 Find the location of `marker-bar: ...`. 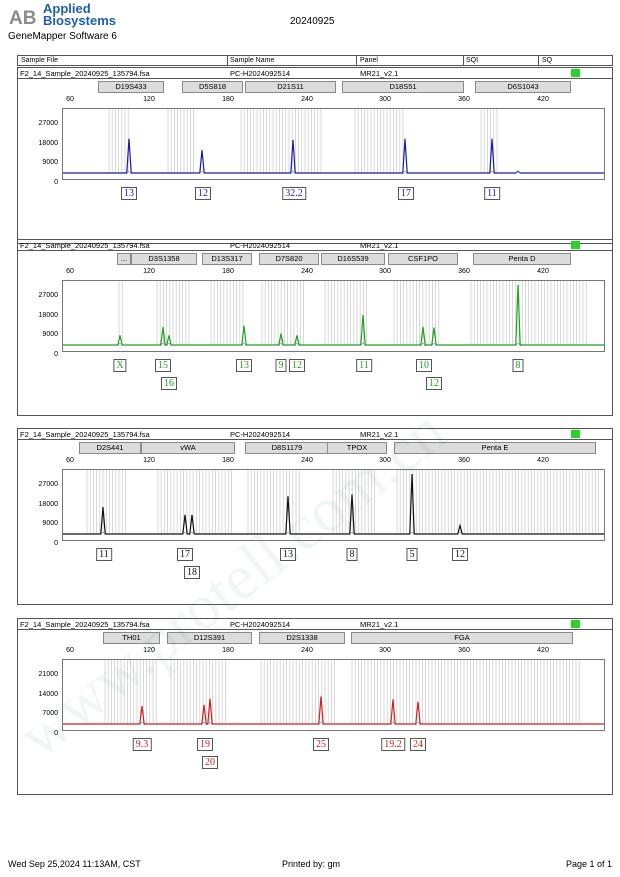

marker-bar: ... is located at coordinates (124, 259).